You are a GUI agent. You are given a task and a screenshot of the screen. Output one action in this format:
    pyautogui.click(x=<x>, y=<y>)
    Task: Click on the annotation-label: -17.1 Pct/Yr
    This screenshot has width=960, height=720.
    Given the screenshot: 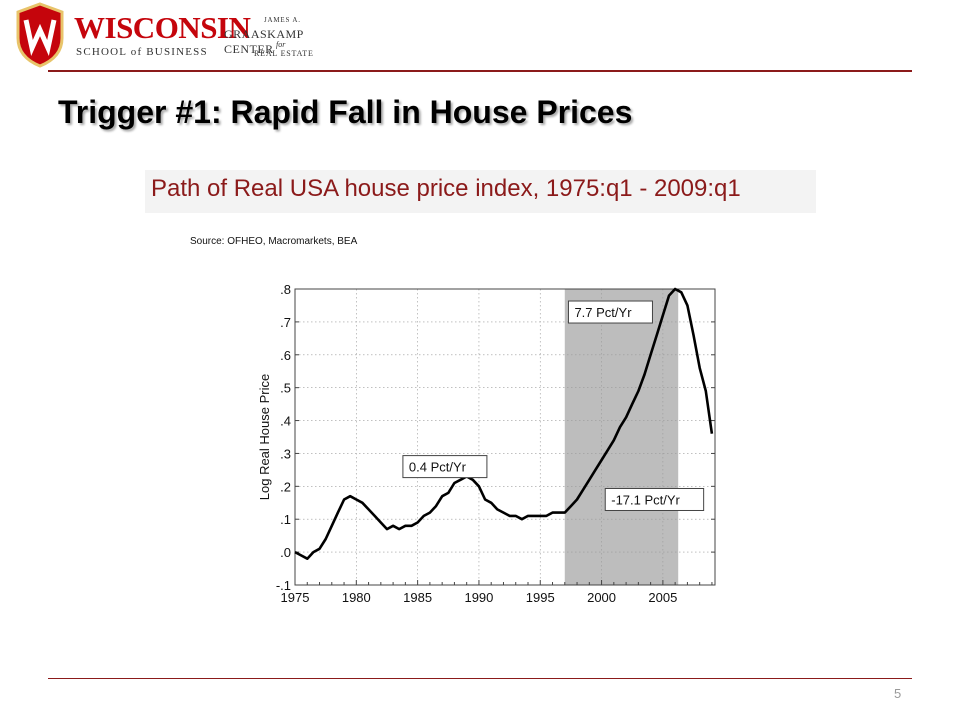 What is the action you would take?
    pyautogui.click(x=645, y=499)
    